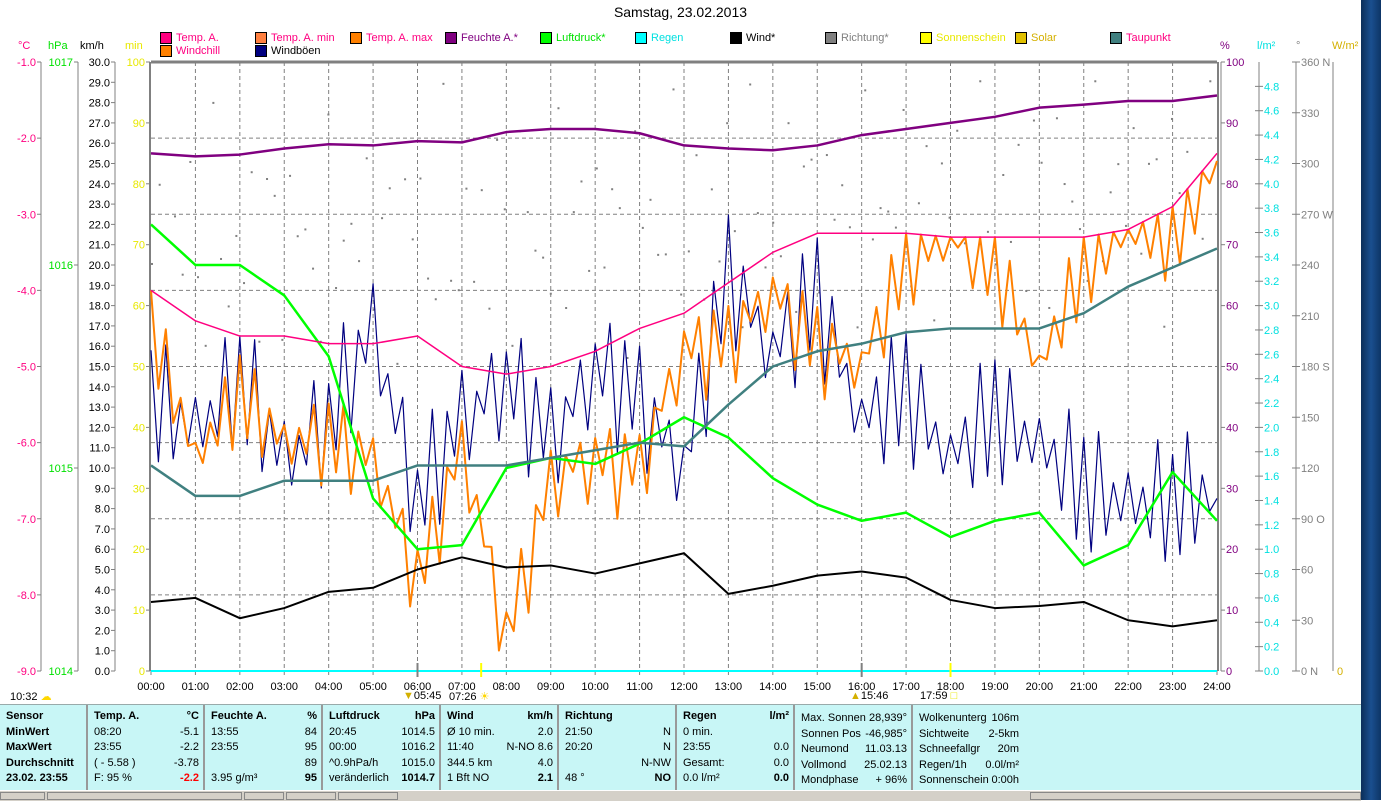  What do you see at coordinates (729, 687) in the screenshot?
I see `x-tick-label: 13:00` at bounding box center [729, 687].